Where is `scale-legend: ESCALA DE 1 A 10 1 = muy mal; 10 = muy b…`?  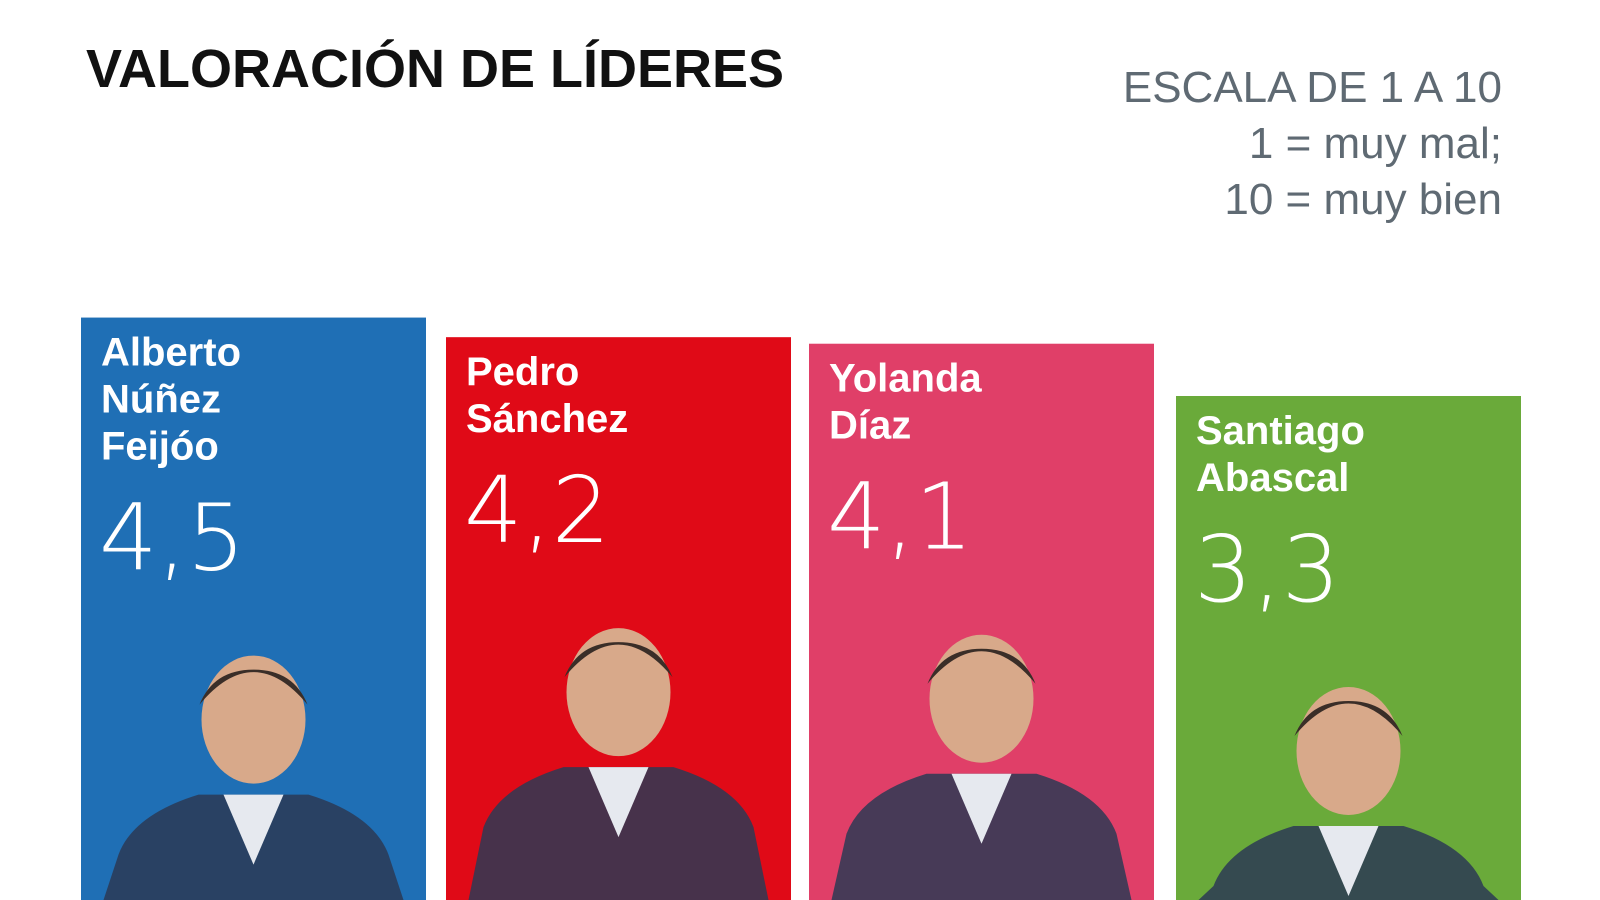
scale-legend: ESCALA DE 1 A 10 1 = muy mal; 10 = muy b… is located at coordinates (1312, 144).